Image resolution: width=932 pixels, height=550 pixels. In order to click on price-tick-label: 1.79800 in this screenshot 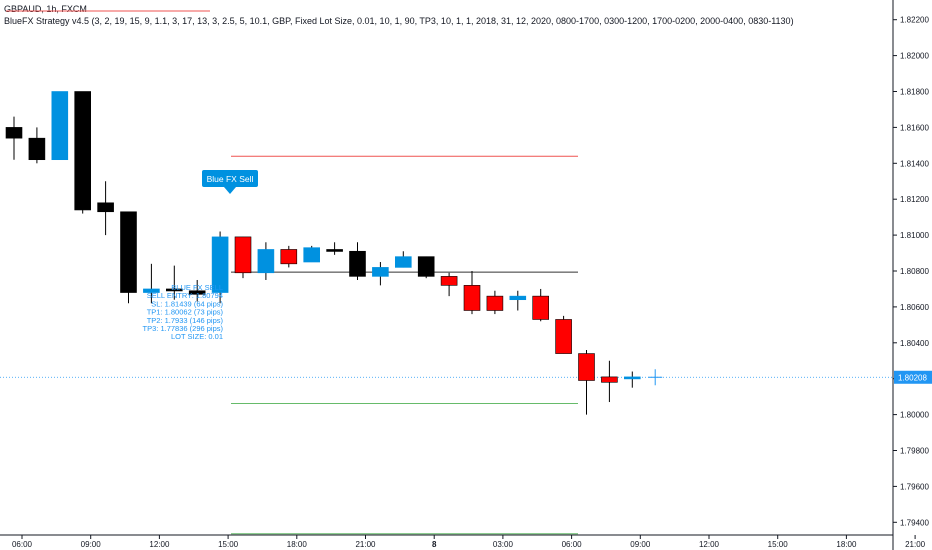, I will do `click(914, 451)`.